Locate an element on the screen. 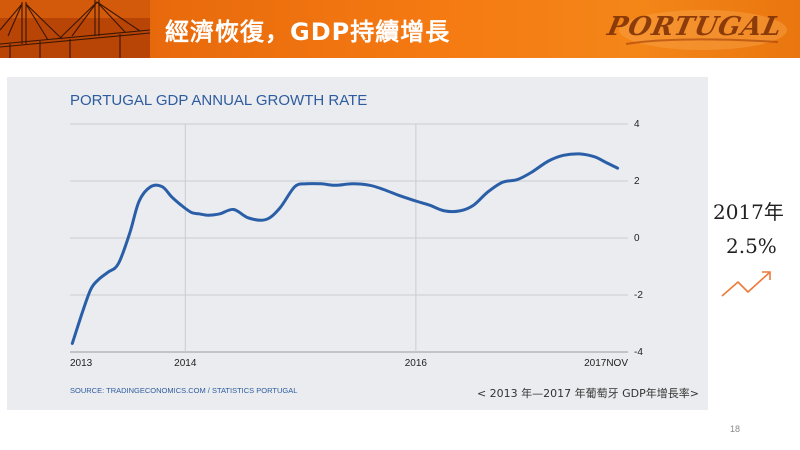 The height and width of the screenshot is (450, 800). portugal-logo is located at coordinates (703, 30).